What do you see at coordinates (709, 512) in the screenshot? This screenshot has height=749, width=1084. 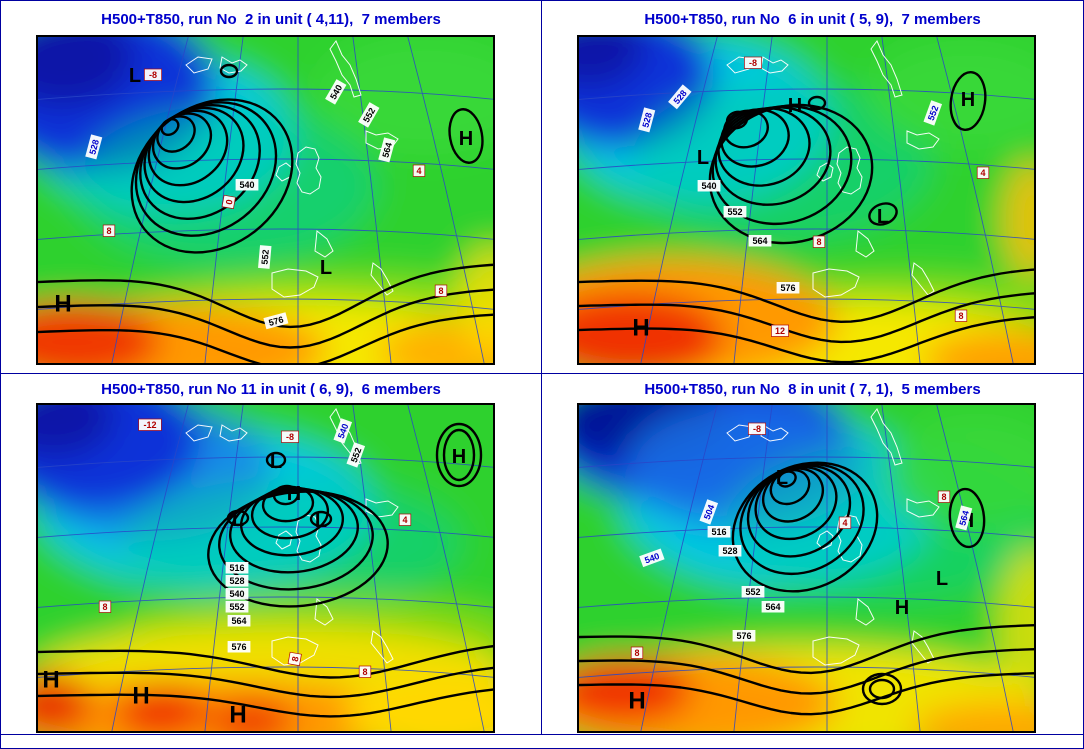 I see `svg-text: 504` at bounding box center [709, 512].